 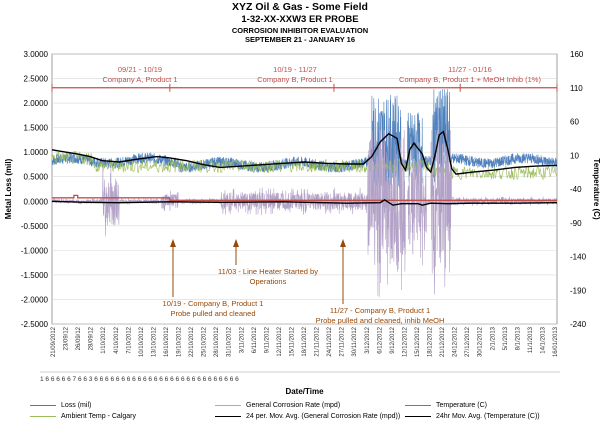 What do you see at coordinates (300, 7) in the screenshot?
I see `chart-title: XYZ Oil & Gas - Some Field` at bounding box center [300, 7].